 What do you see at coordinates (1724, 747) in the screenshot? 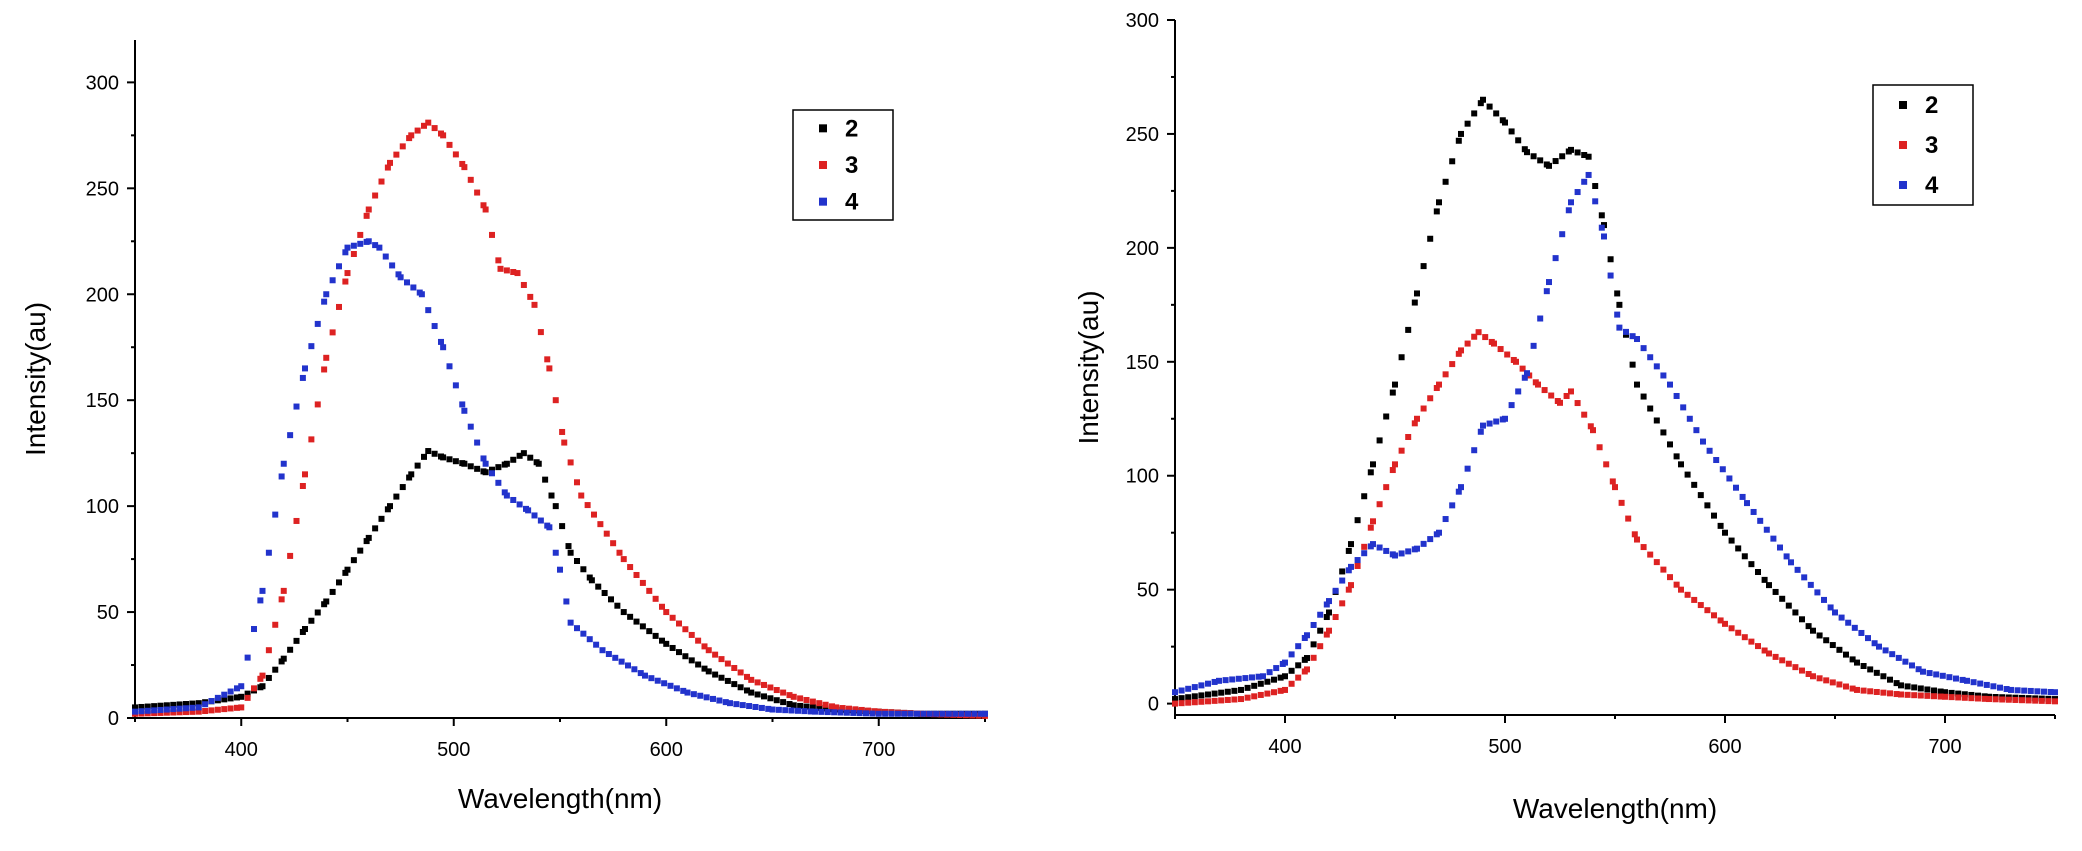
I see `x-tick-label: 600` at bounding box center [1724, 747].